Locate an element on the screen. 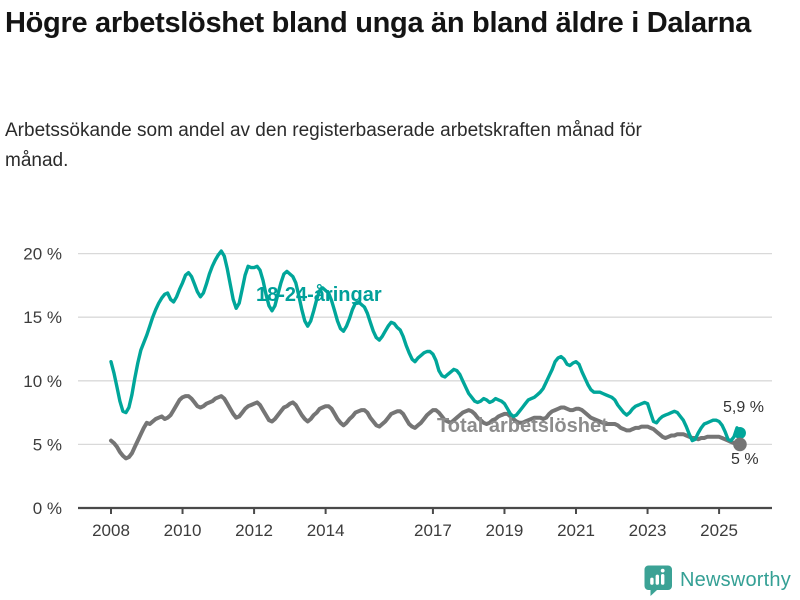 This screenshot has width=800, height=600. y-axis-tick-label: 5 % is located at coordinates (47, 444).